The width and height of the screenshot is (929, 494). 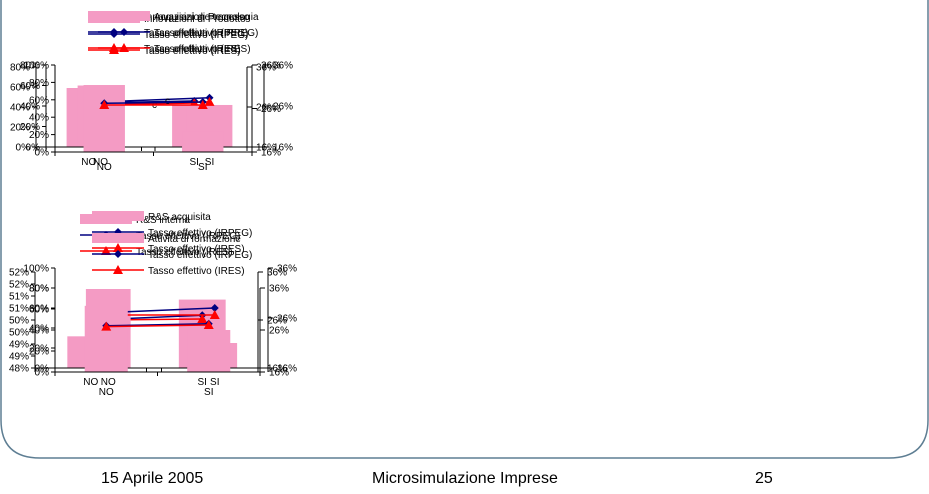 I want to click on y-left-tick-label: 51%, so click(x=19, y=309).